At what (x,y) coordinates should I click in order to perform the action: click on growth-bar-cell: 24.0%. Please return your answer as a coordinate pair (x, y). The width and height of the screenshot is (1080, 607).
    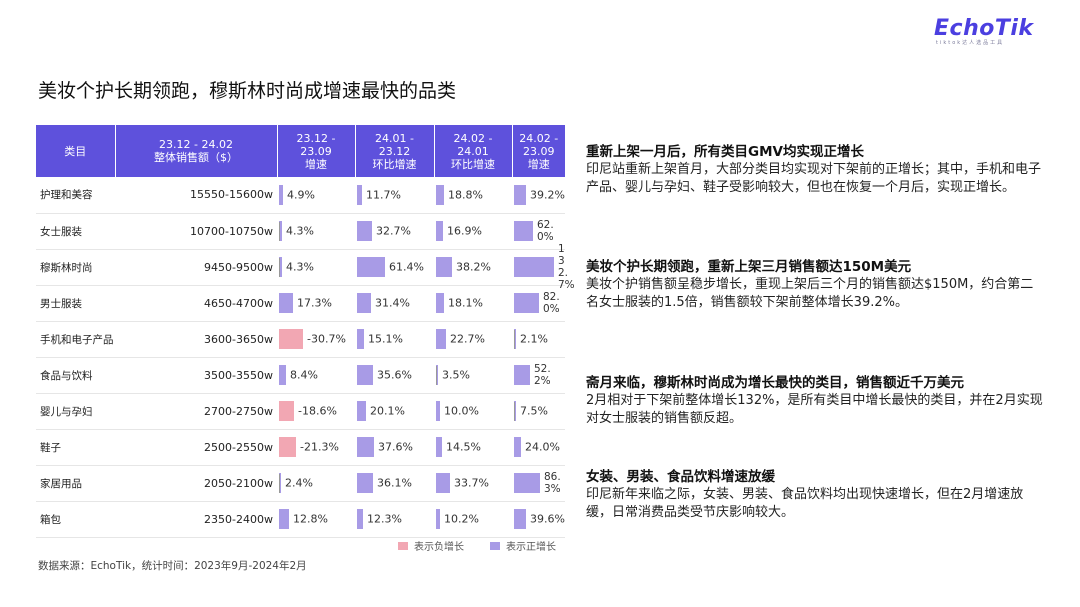
    Looking at the image, I should click on (538, 447).